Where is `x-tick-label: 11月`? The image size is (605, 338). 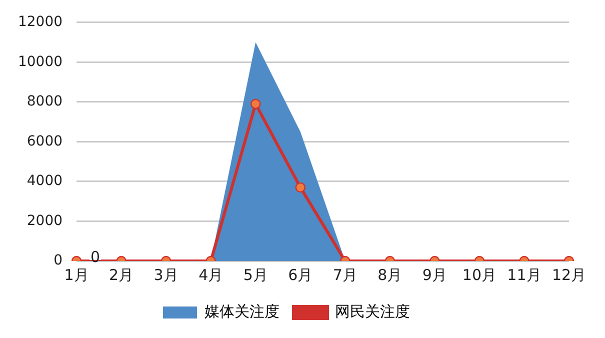
x-tick-label: 11月 is located at coordinates (524, 275).